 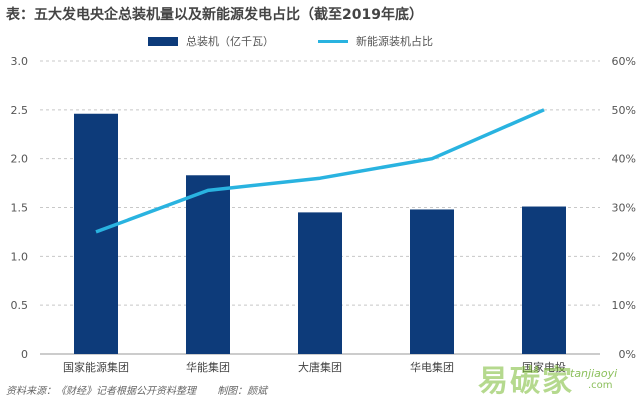 What do you see at coordinates (320, 367) in the screenshot?
I see `x-tick-label: 大唐集团` at bounding box center [320, 367].